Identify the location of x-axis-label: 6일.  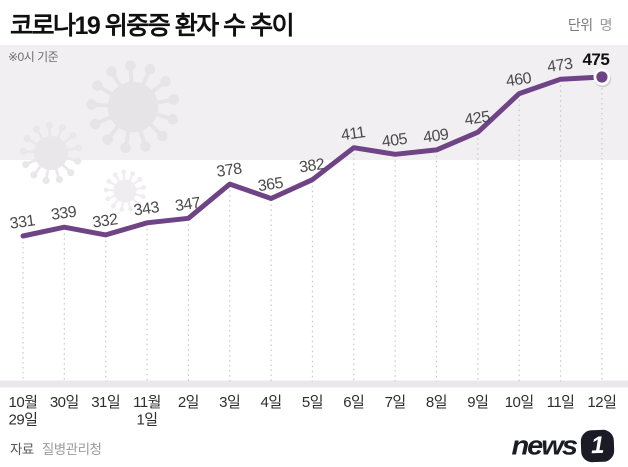
(353, 402).